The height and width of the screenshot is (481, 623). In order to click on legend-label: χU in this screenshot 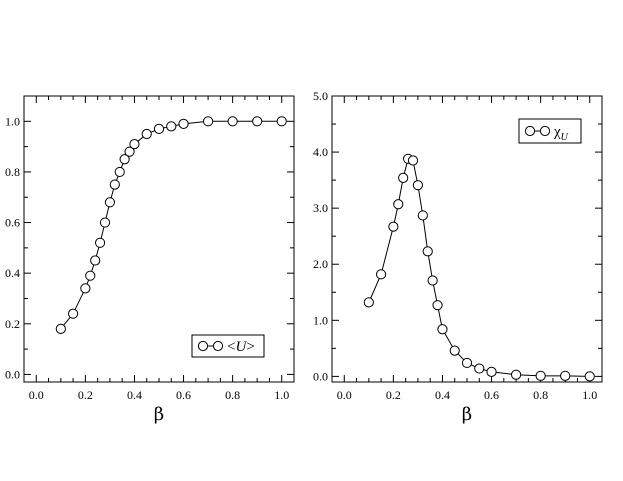, I will do `click(561, 133)`.